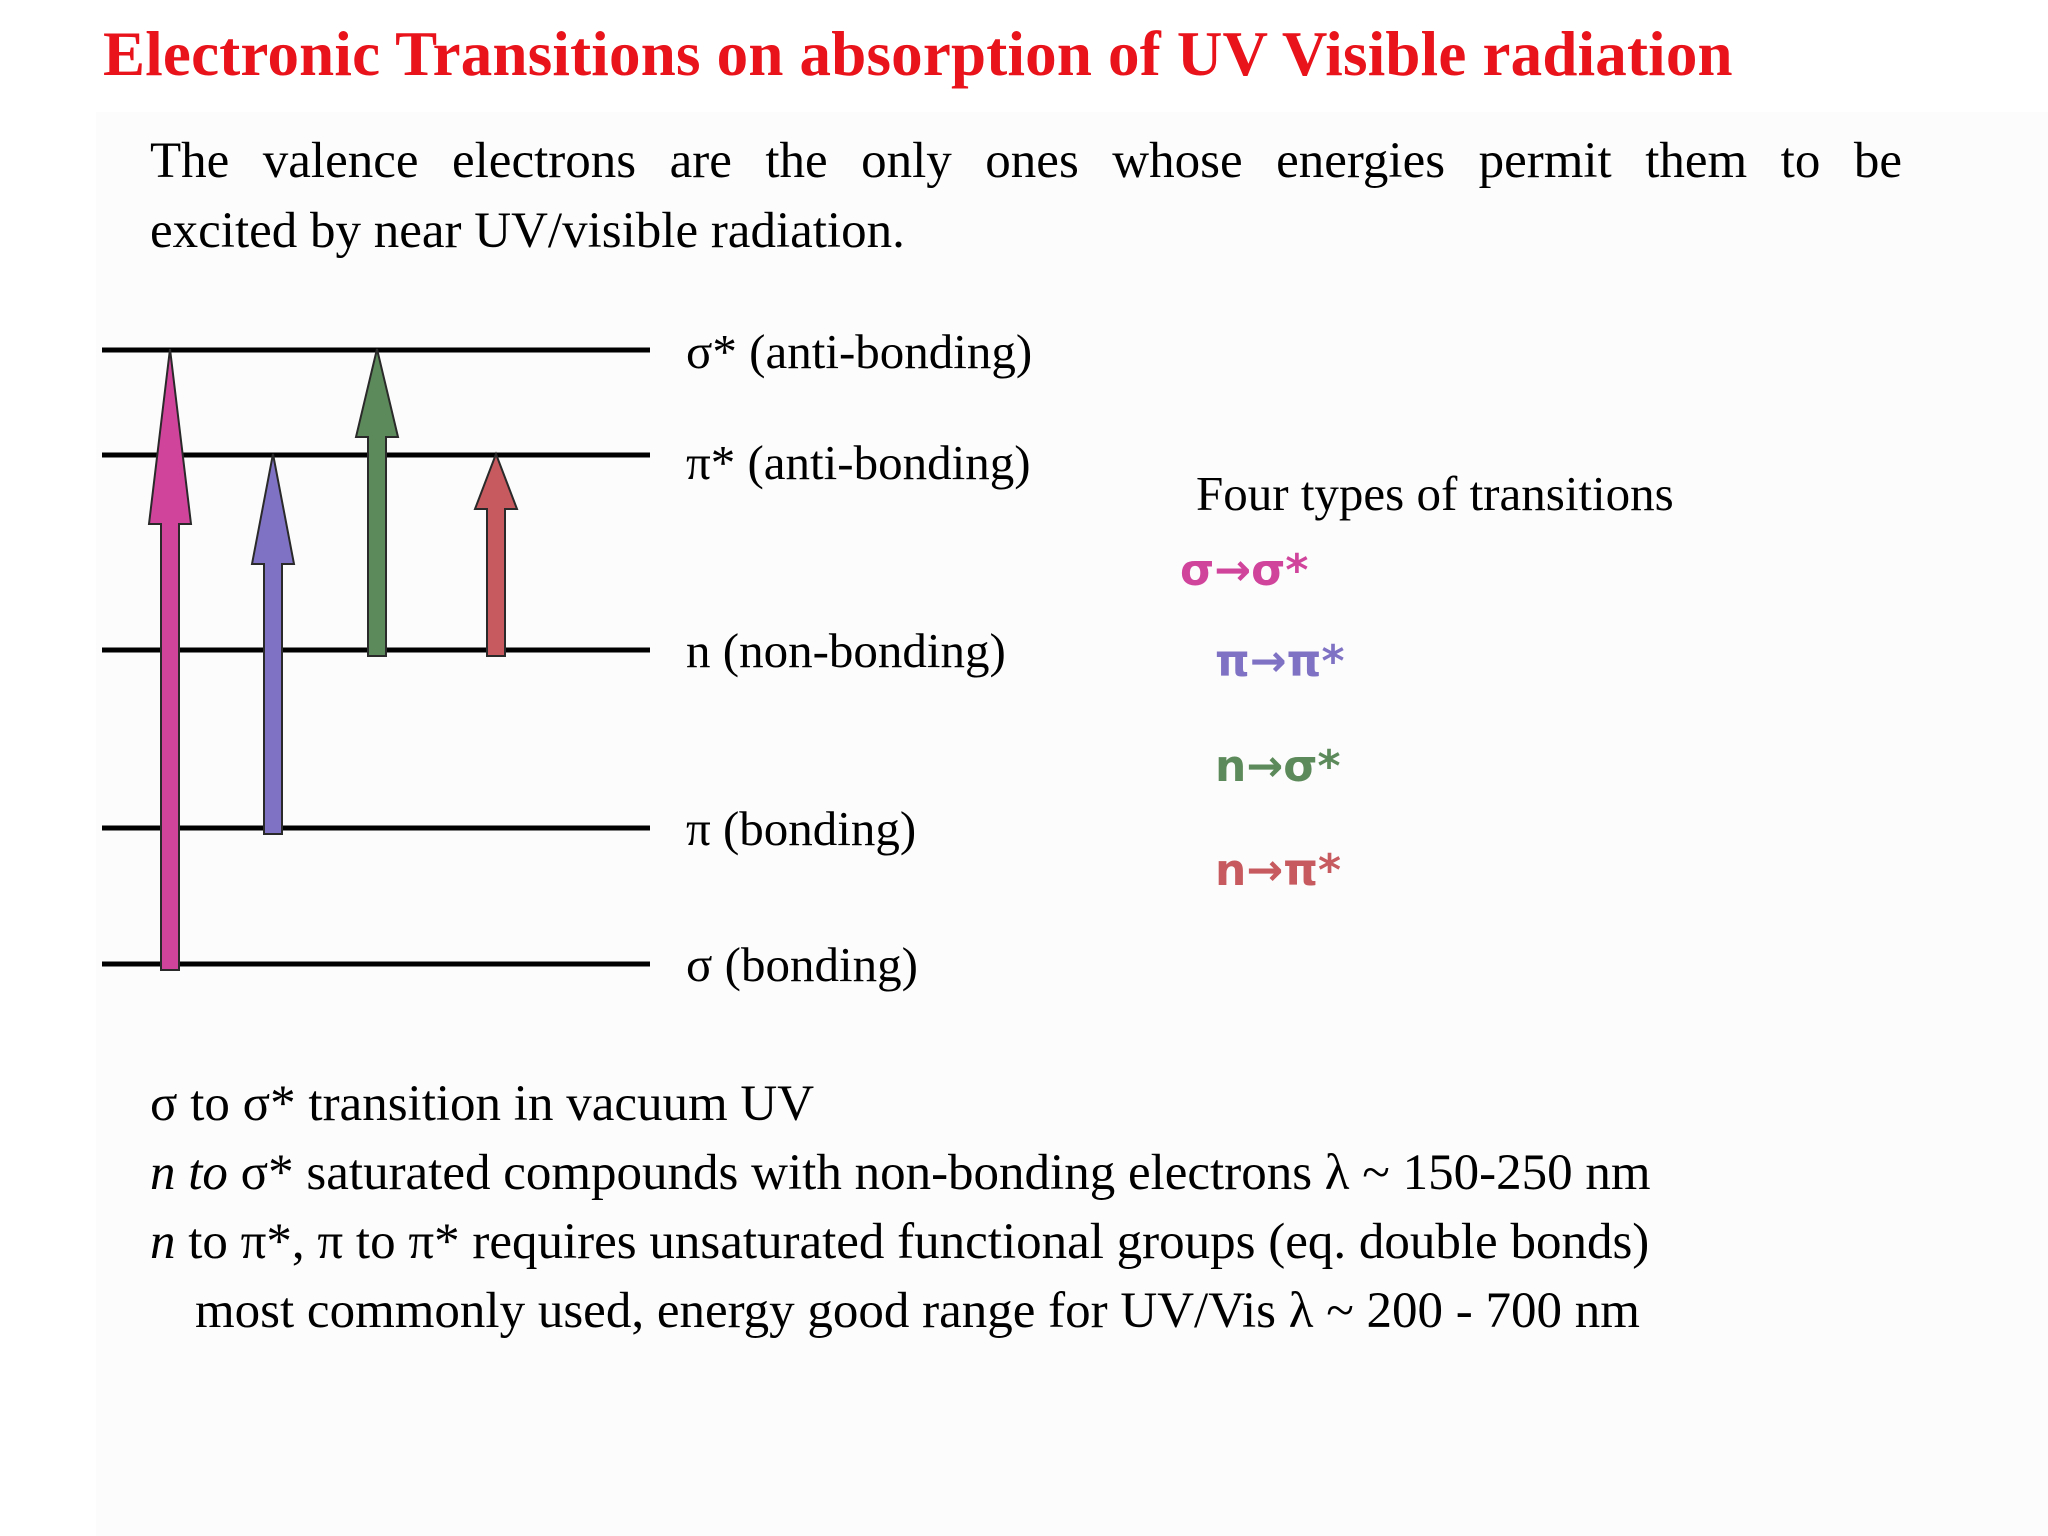  What do you see at coordinates (496, 554) in the screenshot?
I see `arrow-n-to-pi-star` at bounding box center [496, 554].